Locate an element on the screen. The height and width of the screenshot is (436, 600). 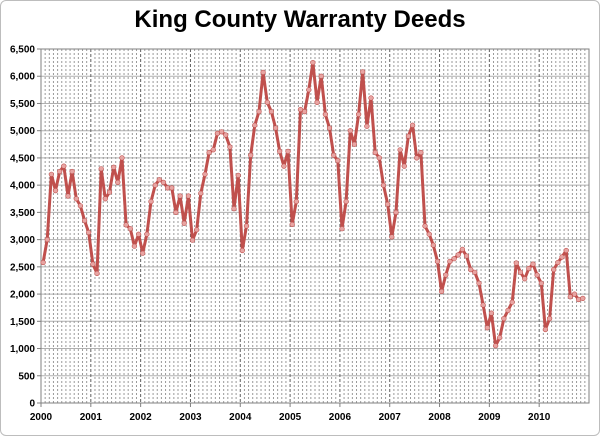
y-tick-label: 0 is located at coordinates (32, 404).